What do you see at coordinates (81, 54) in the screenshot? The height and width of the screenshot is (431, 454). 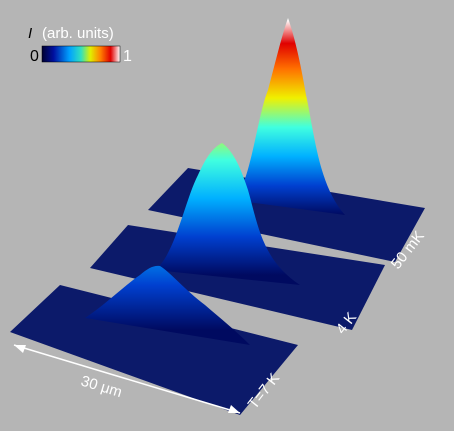 I see `colorbar` at bounding box center [81, 54].